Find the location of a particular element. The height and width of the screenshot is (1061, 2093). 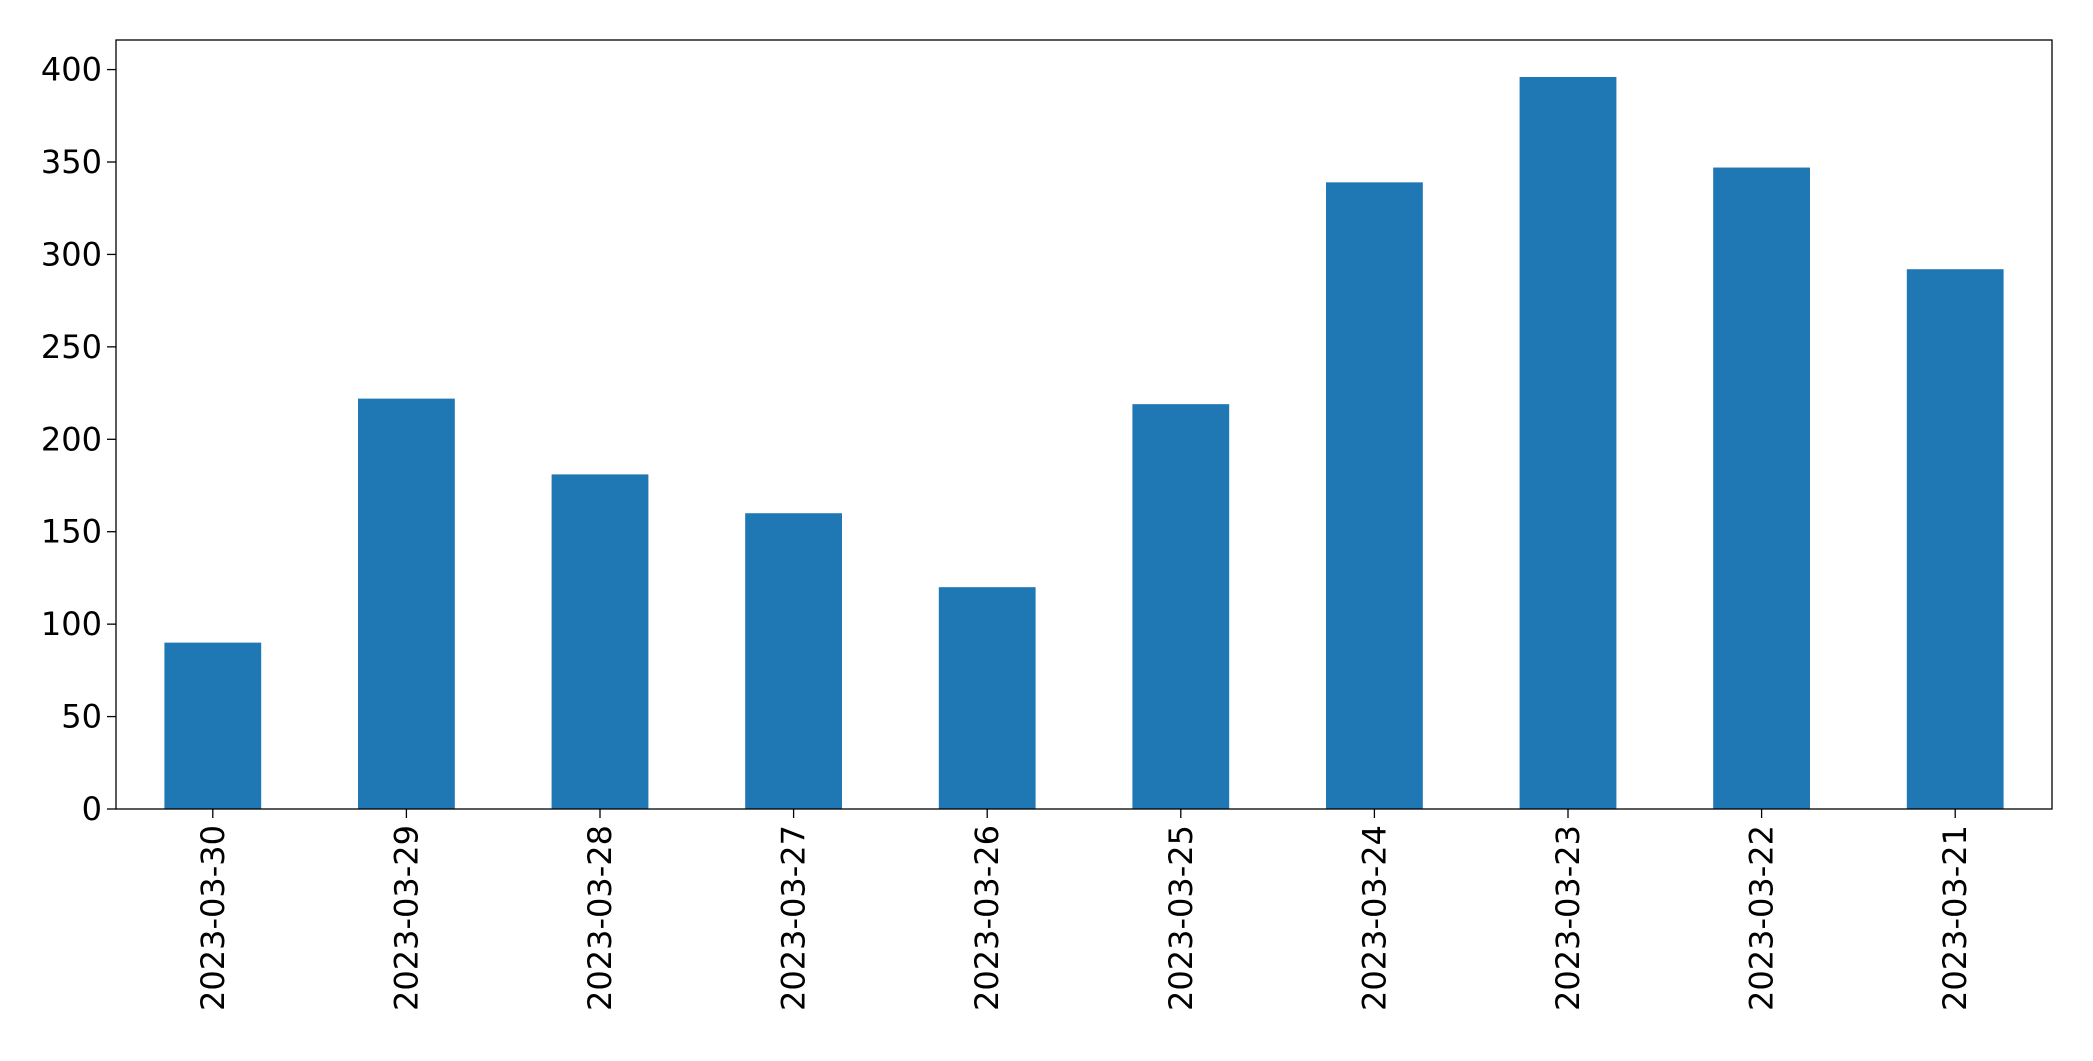

x-tick-label: 2023-03-28 is located at coordinates (600, 918).